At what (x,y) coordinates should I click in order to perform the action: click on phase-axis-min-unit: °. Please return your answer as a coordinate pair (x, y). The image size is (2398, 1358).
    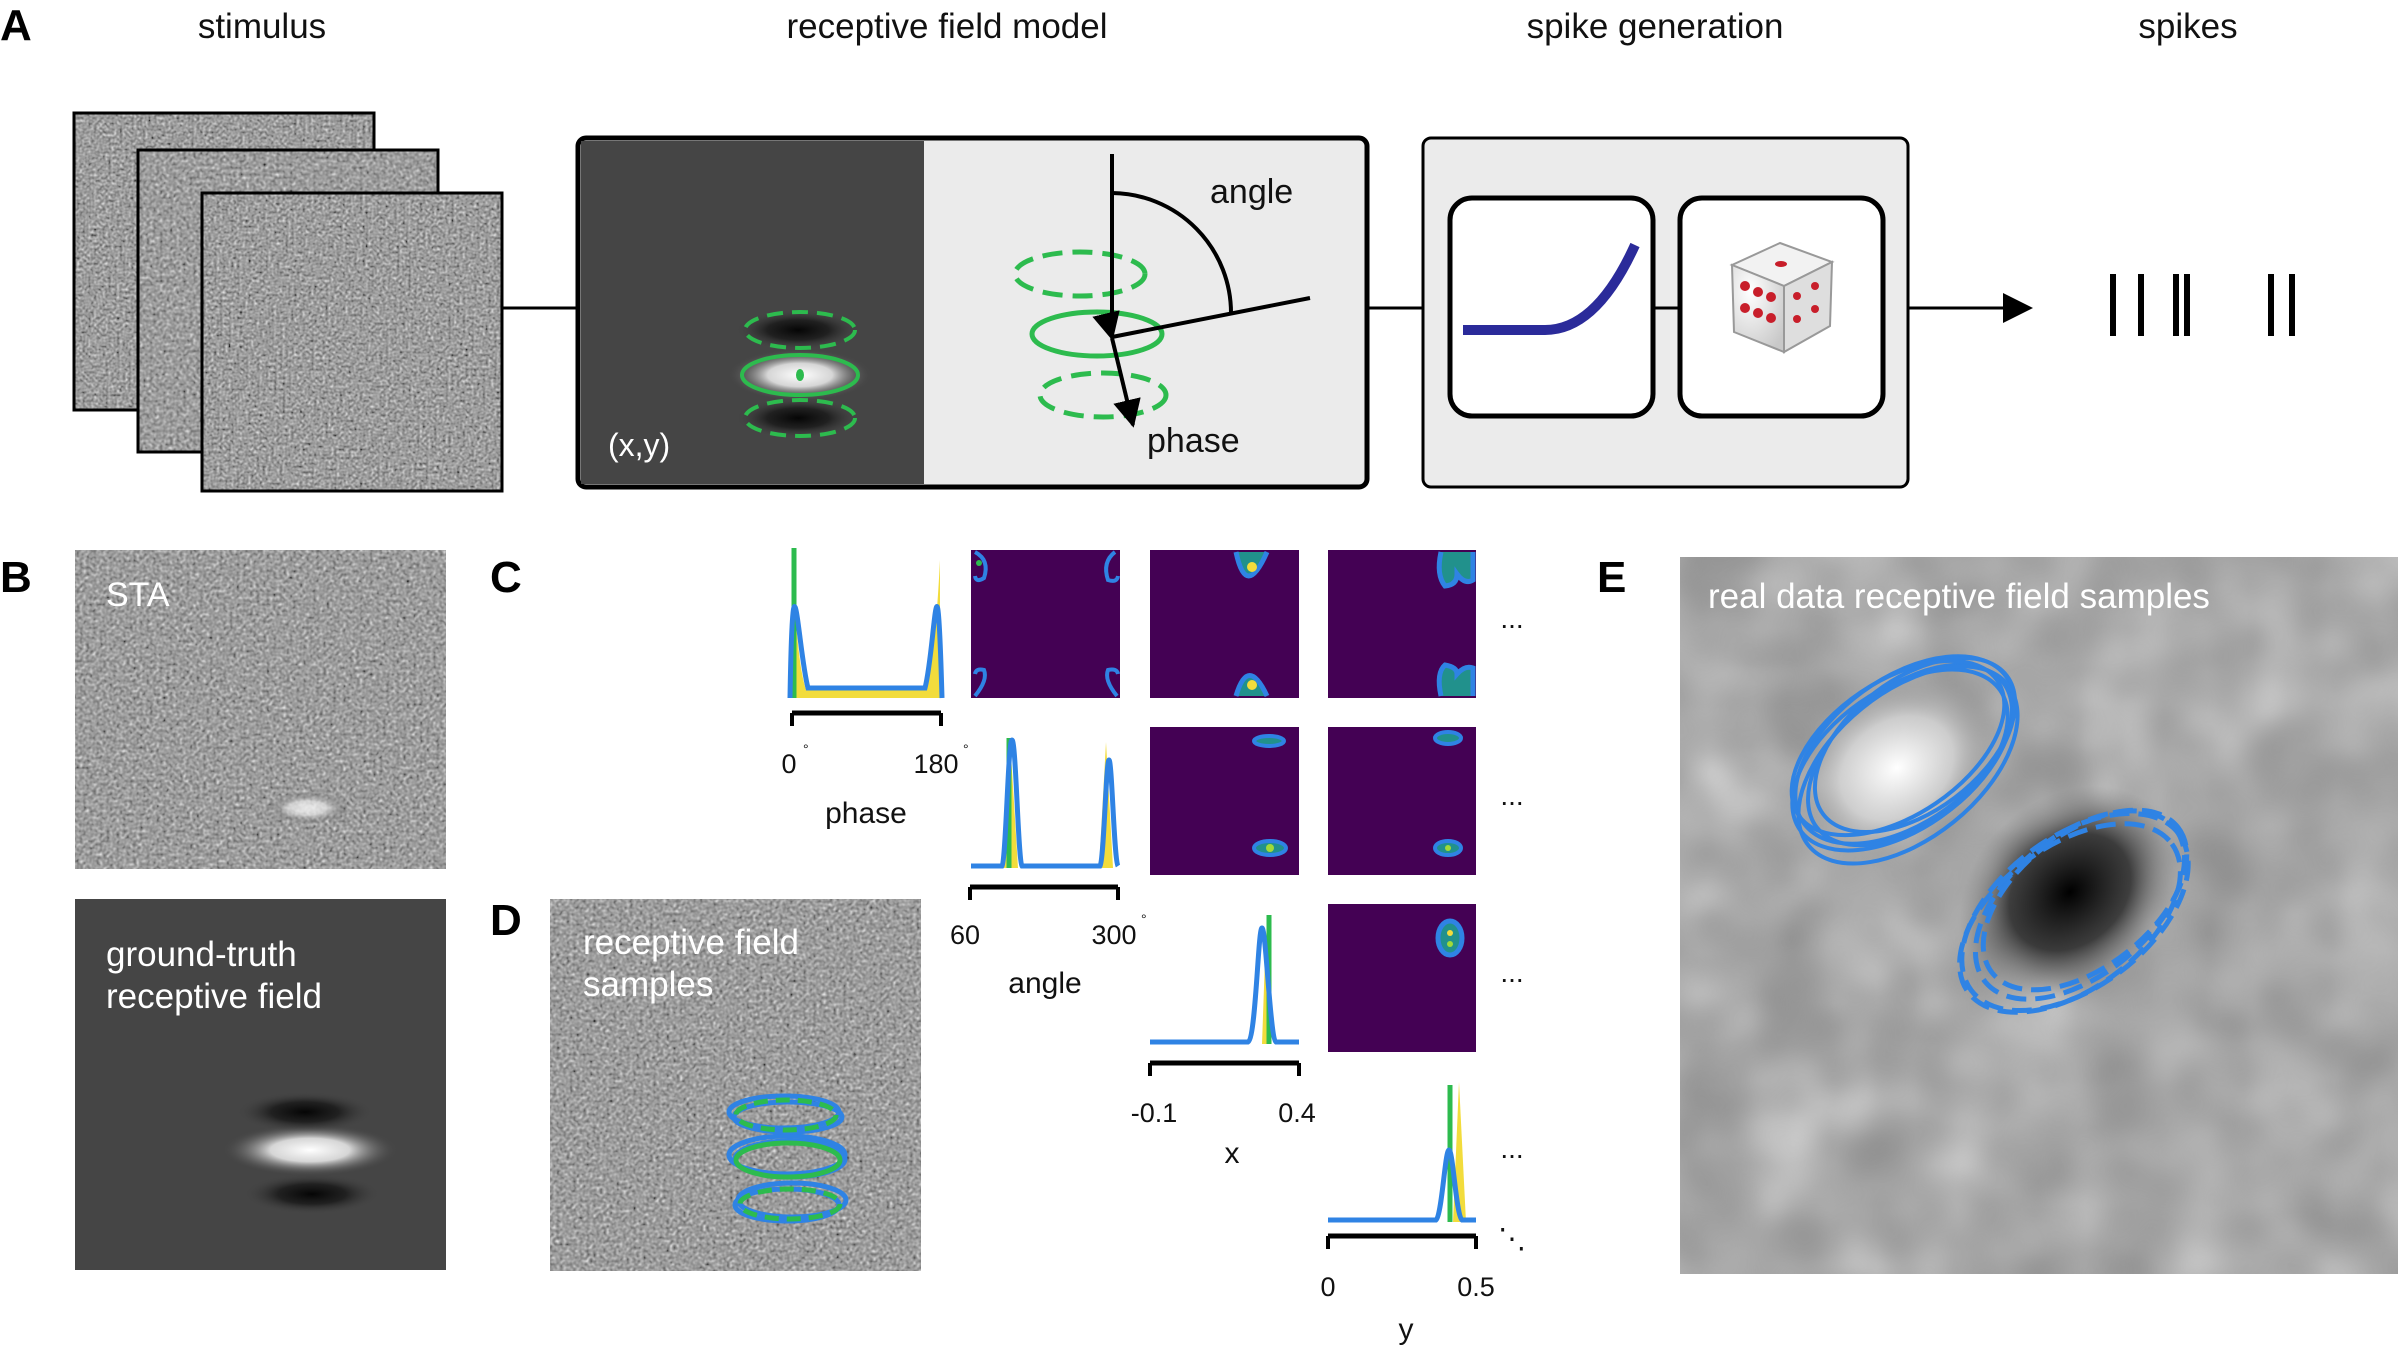
    Looking at the image, I should click on (806, 749).